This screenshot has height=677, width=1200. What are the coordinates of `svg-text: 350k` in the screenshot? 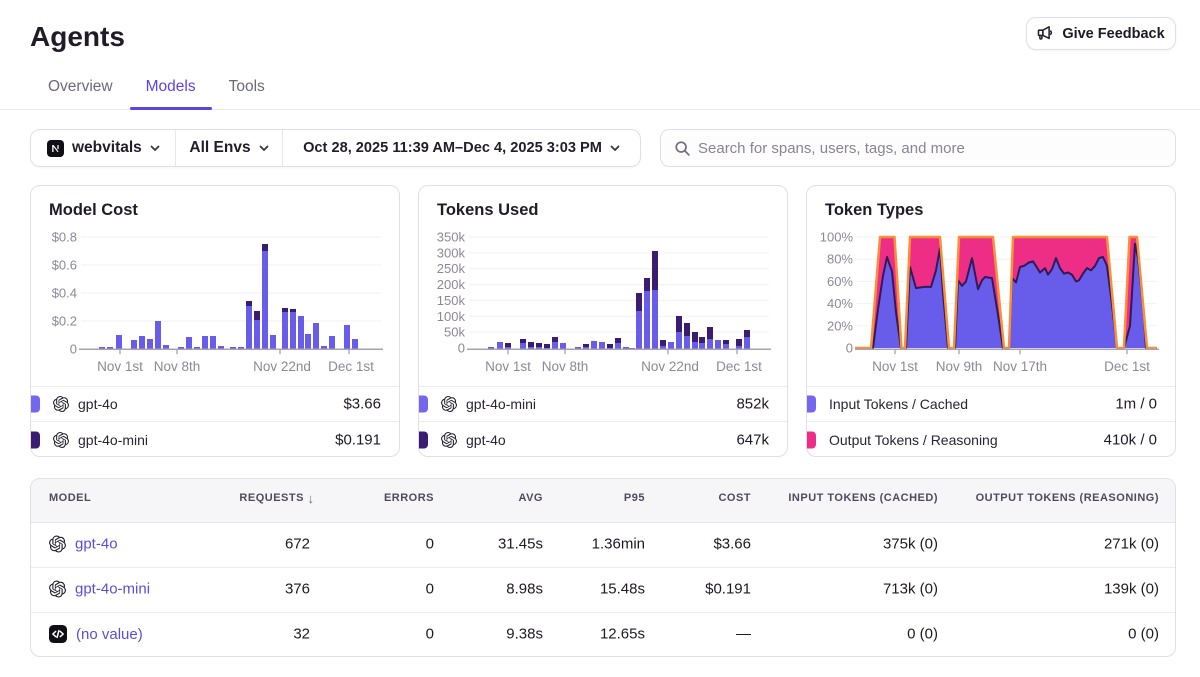 It's located at (451, 237).